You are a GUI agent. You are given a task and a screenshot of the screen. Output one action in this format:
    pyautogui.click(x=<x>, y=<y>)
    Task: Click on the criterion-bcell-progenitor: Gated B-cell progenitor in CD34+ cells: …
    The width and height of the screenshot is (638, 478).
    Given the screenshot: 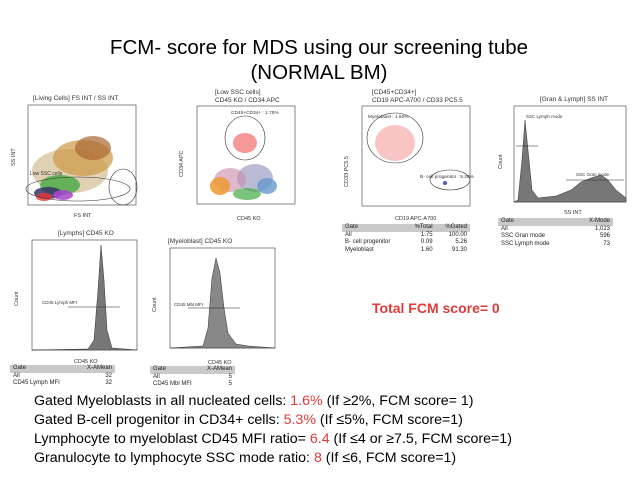 What is the action you would take?
    pyautogui.click(x=248, y=420)
    